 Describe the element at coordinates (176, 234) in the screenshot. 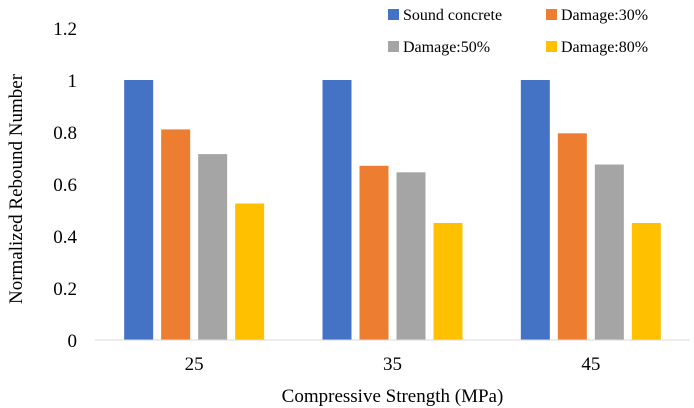

I see `bar-damage-30--25` at that location.